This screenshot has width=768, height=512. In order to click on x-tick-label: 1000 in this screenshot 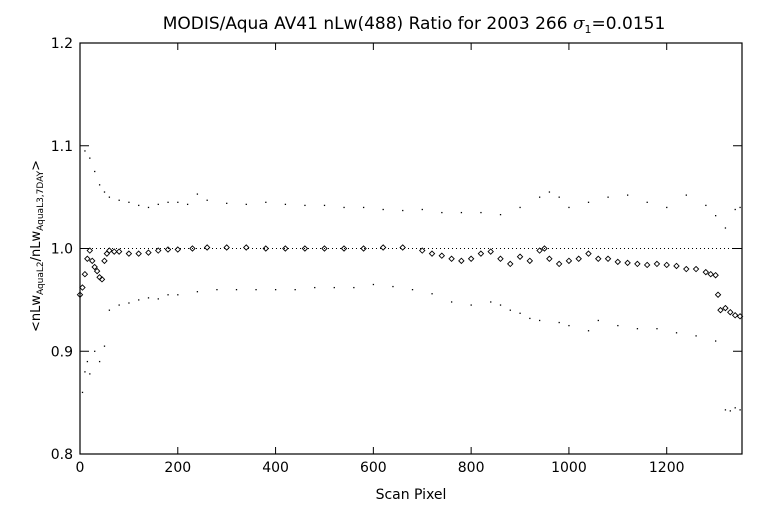, I will do `click(569, 468)`.